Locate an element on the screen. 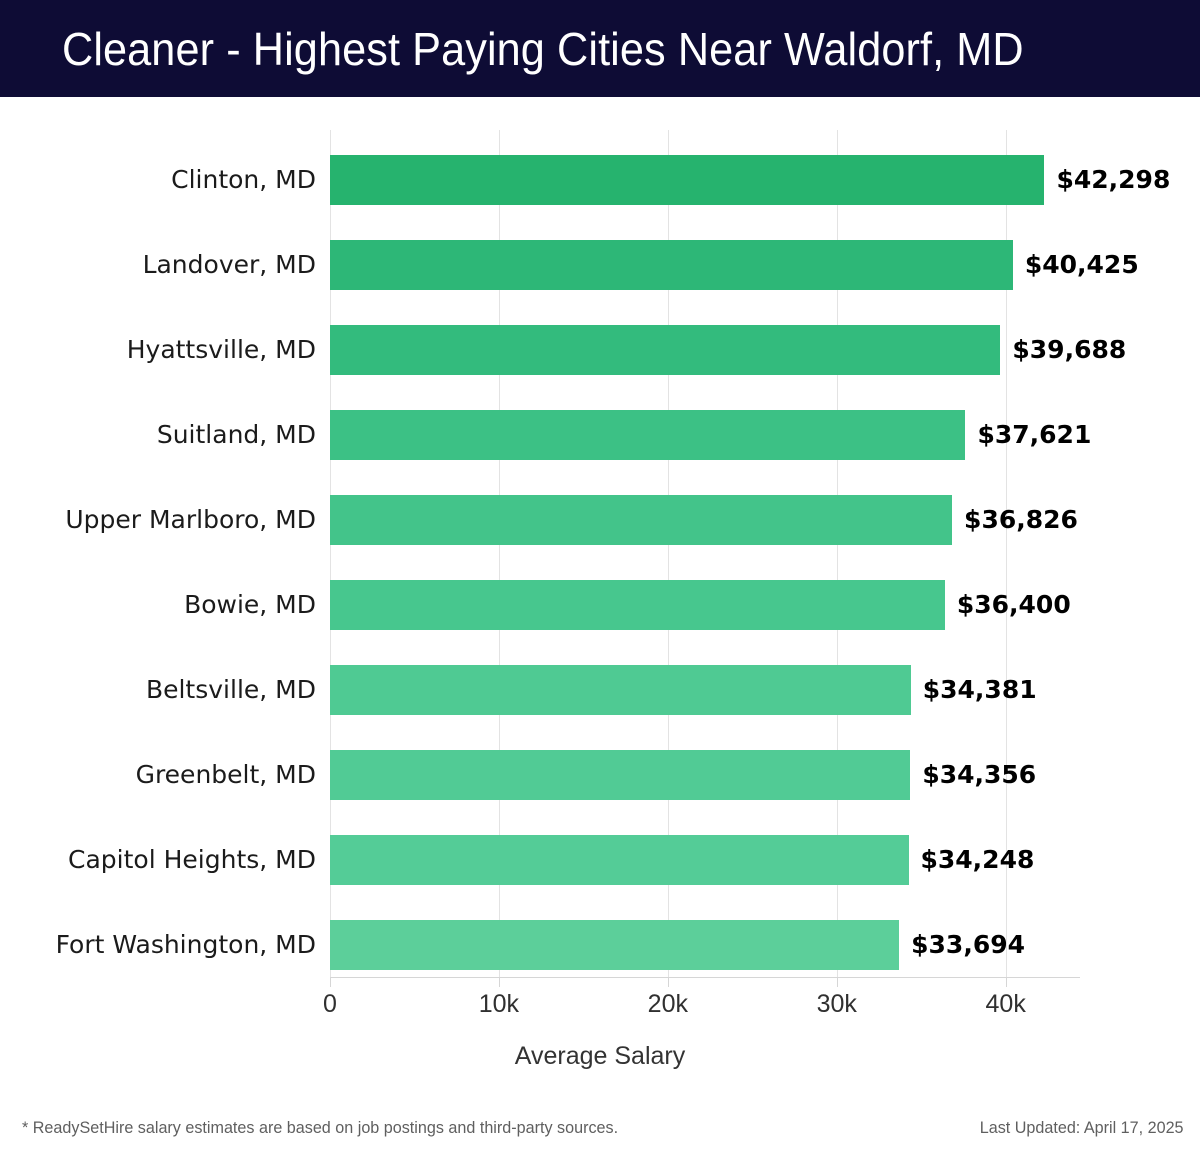 The height and width of the screenshot is (1158, 1200). bar-row: Beltsville, MD $34,381 is located at coordinates (600, 690).